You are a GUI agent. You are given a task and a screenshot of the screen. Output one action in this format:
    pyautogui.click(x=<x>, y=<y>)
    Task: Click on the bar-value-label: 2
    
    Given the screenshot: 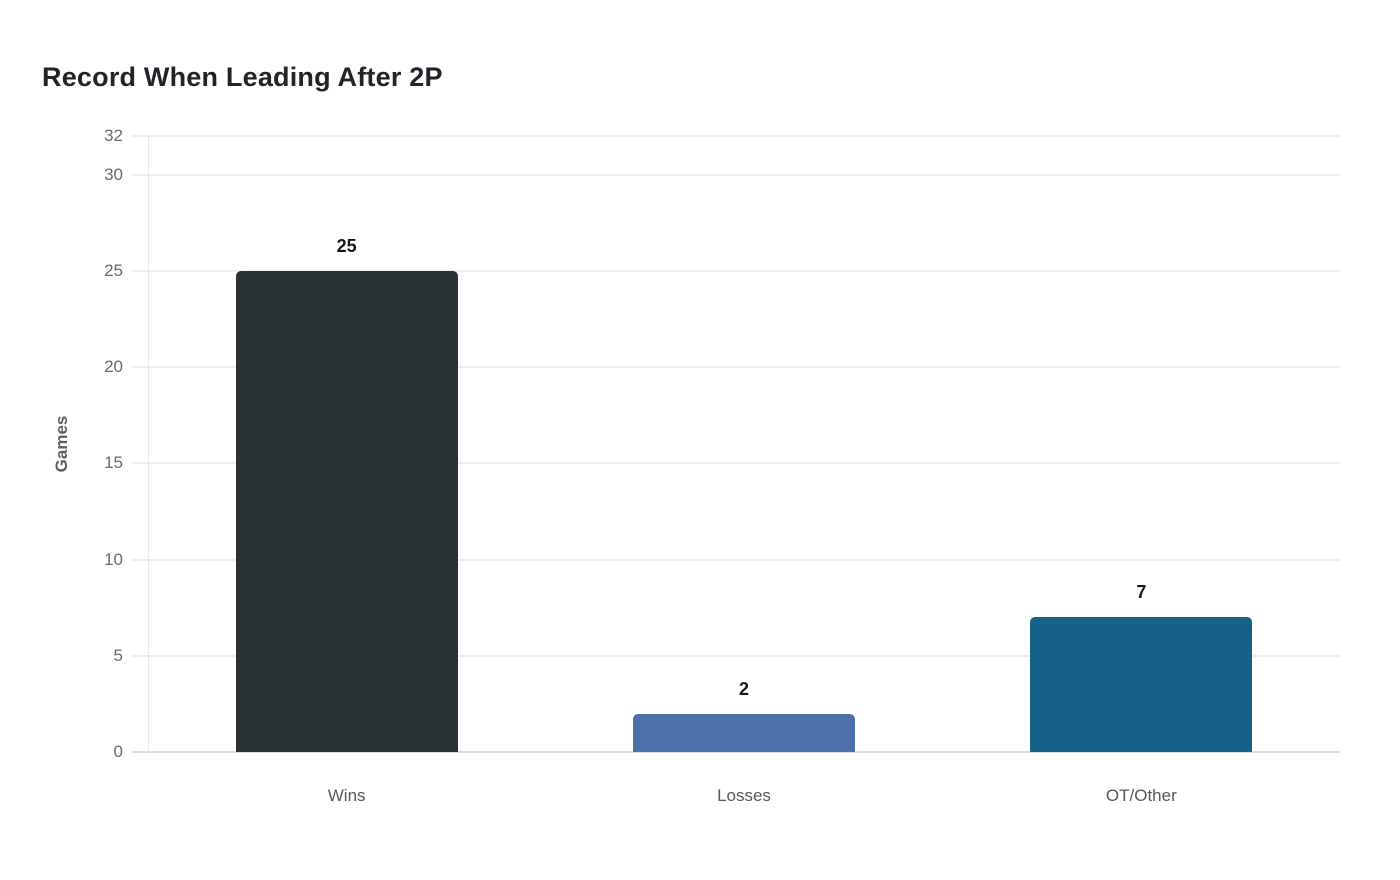 What is the action you would take?
    pyautogui.click(x=743, y=688)
    